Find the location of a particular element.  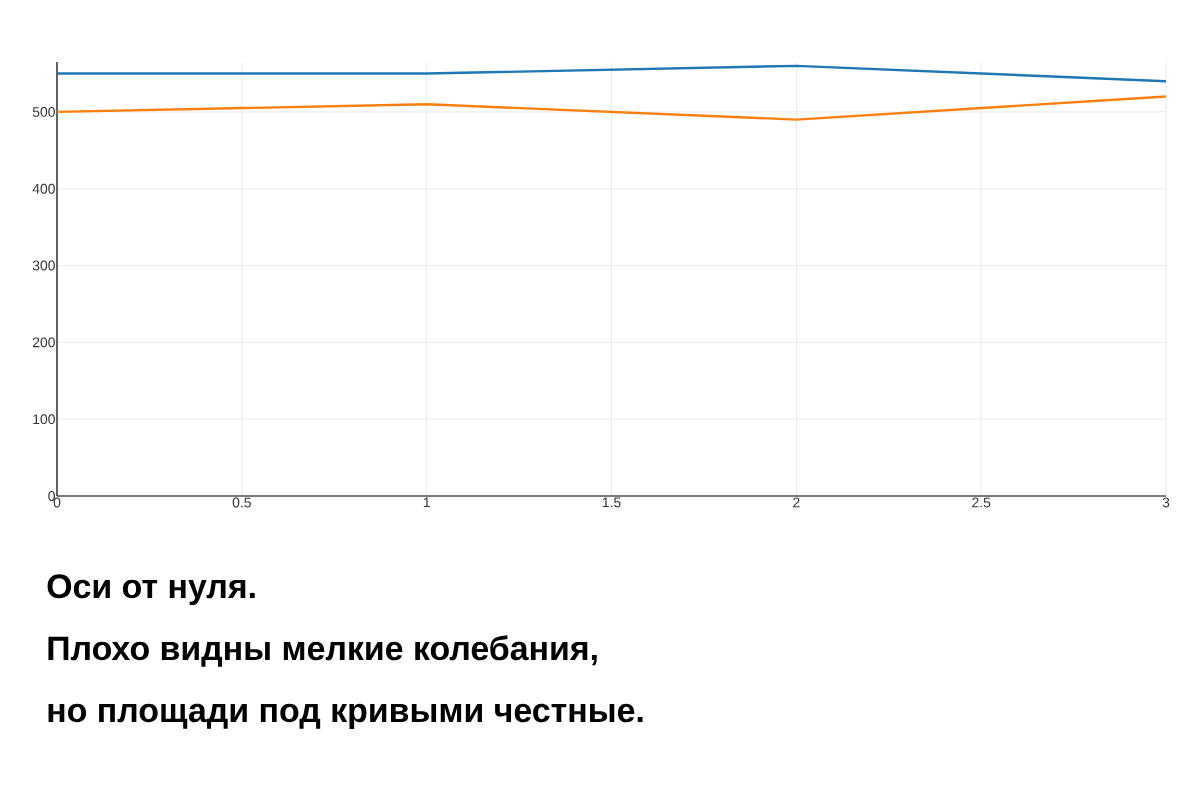

x-tick-label: 2 is located at coordinates (796, 502).